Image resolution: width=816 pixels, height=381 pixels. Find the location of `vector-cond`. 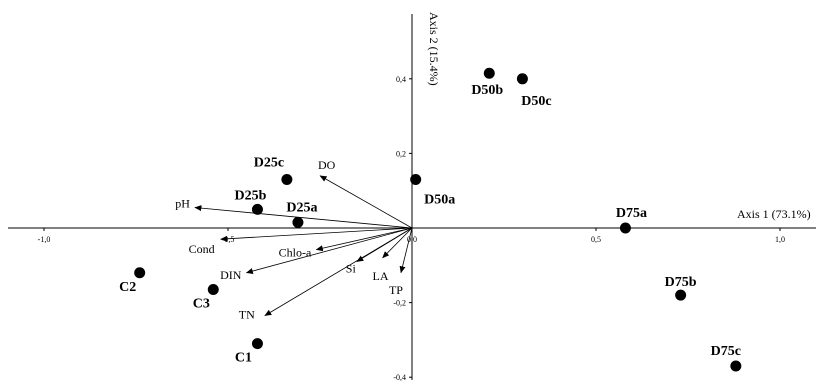

vector-cond is located at coordinates (316, 234).